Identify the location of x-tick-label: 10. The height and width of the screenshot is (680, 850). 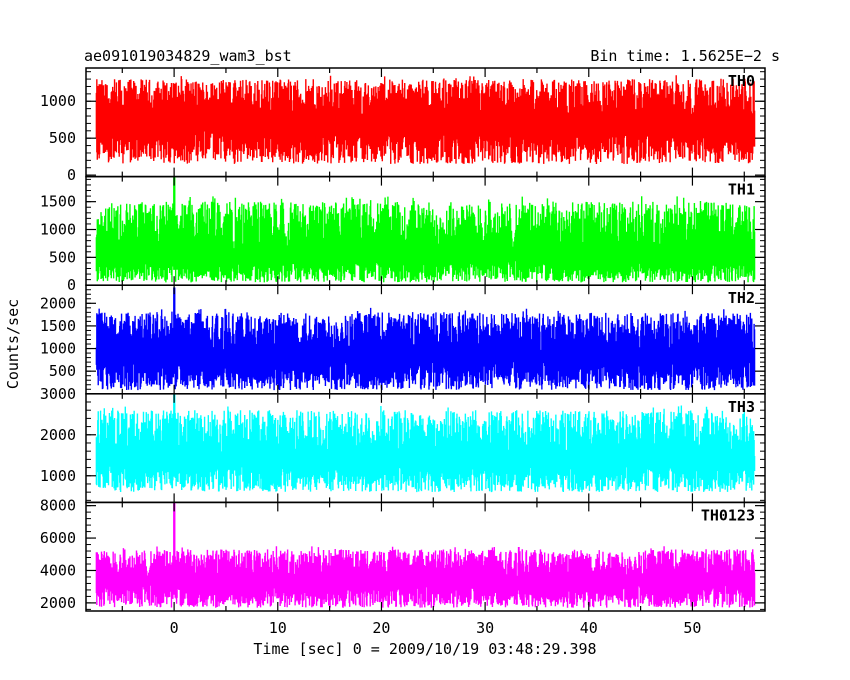
(278, 628).